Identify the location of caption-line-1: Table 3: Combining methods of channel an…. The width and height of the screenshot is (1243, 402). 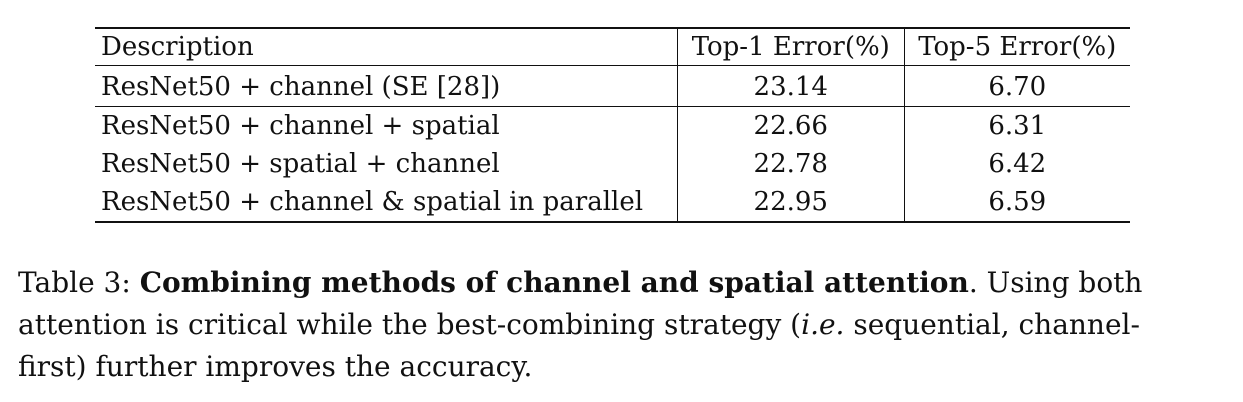
(620, 283).